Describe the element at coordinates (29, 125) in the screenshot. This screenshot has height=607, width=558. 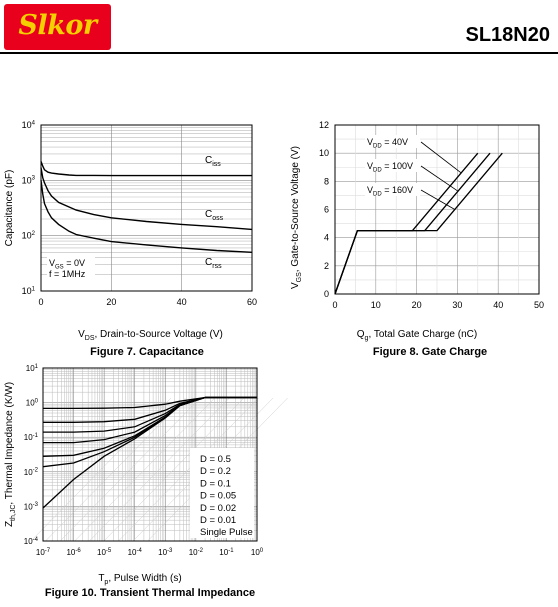
I see `y-tick-label: 104` at that location.